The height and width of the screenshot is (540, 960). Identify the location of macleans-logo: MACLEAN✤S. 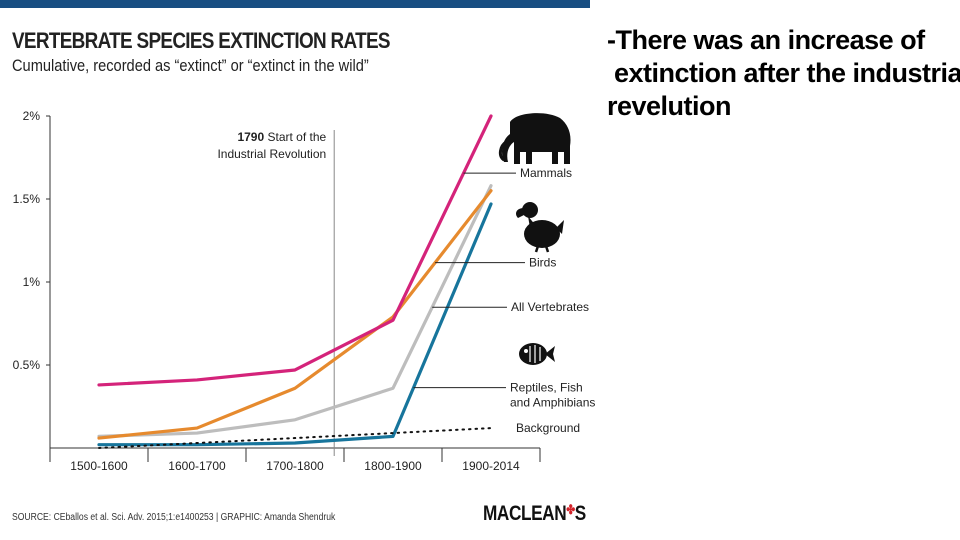
(534, 514).